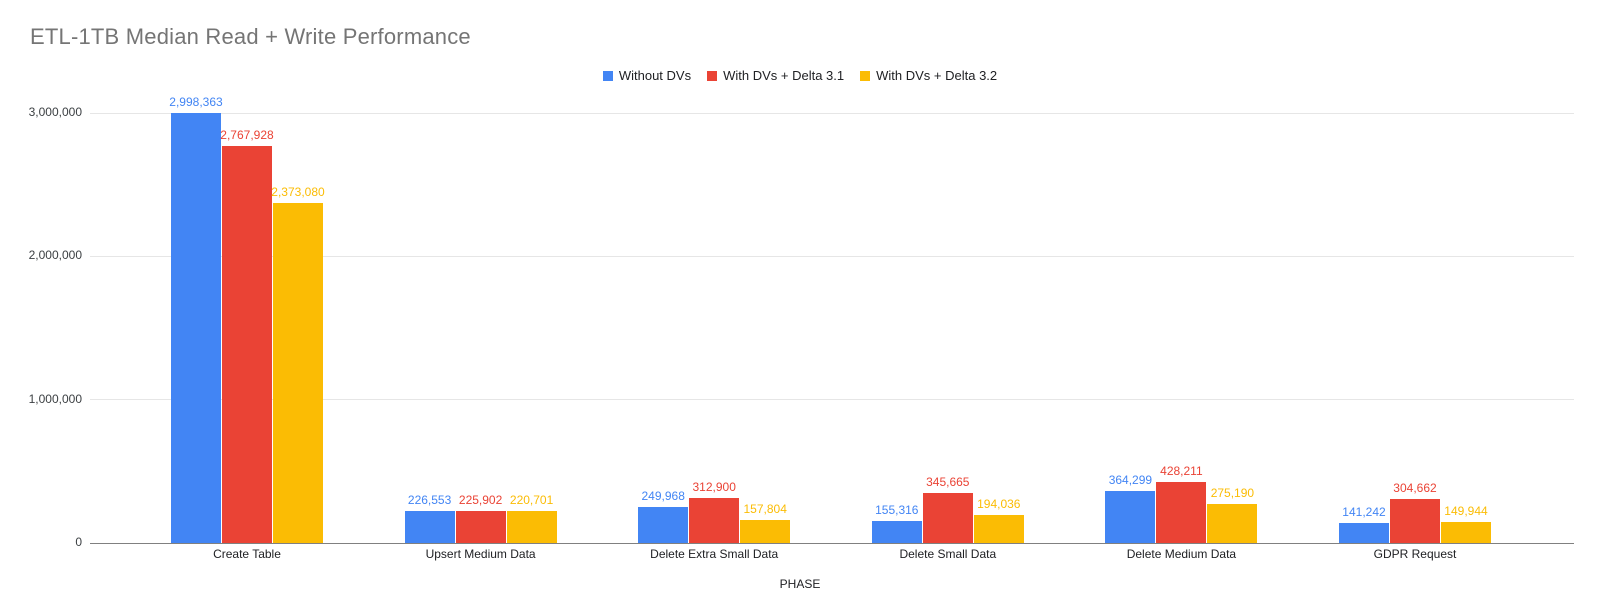  I want to click on x-axis-title: PHASE, so click(800, 584).